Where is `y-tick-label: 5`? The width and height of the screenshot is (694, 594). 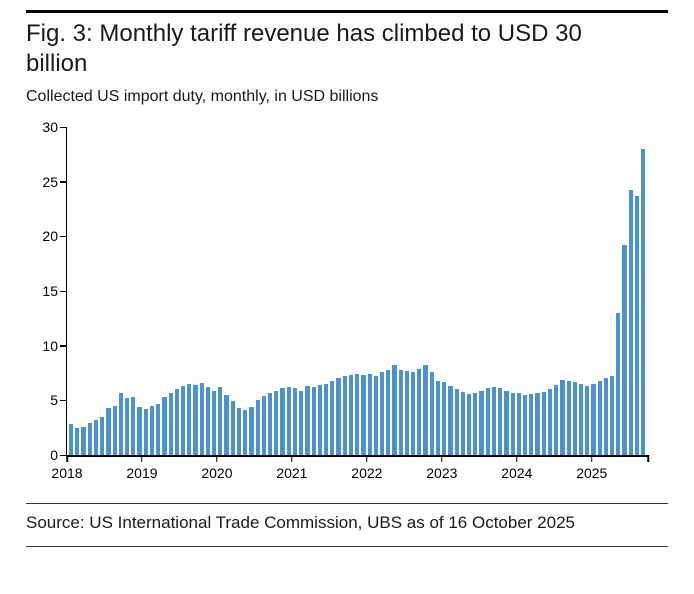
y-tick-label: 5 is located at coordinates (54, 400).